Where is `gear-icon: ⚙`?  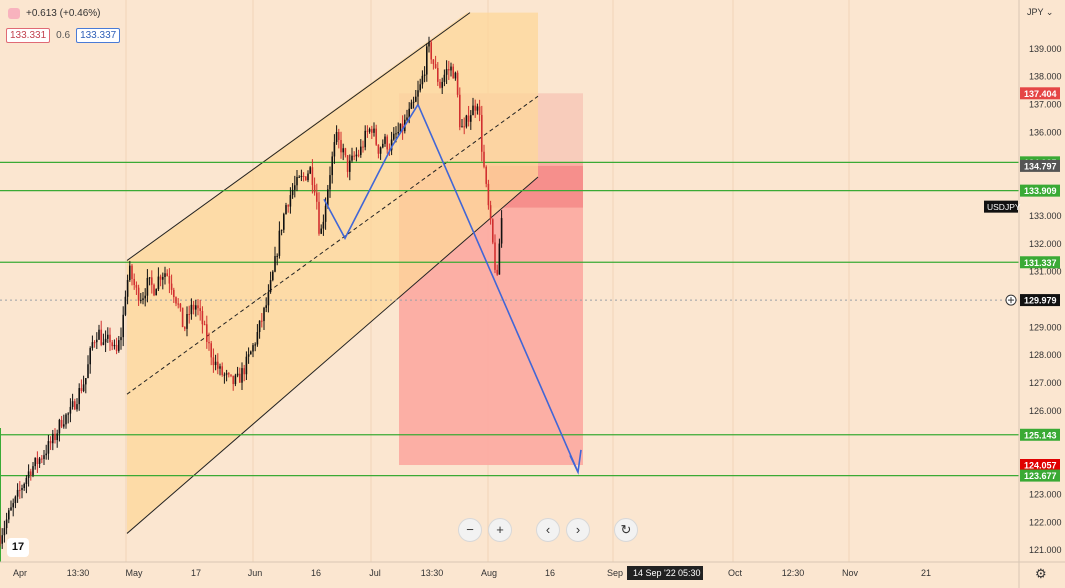
gear-icon: ⚙ is located at coordinates (1041, 573).